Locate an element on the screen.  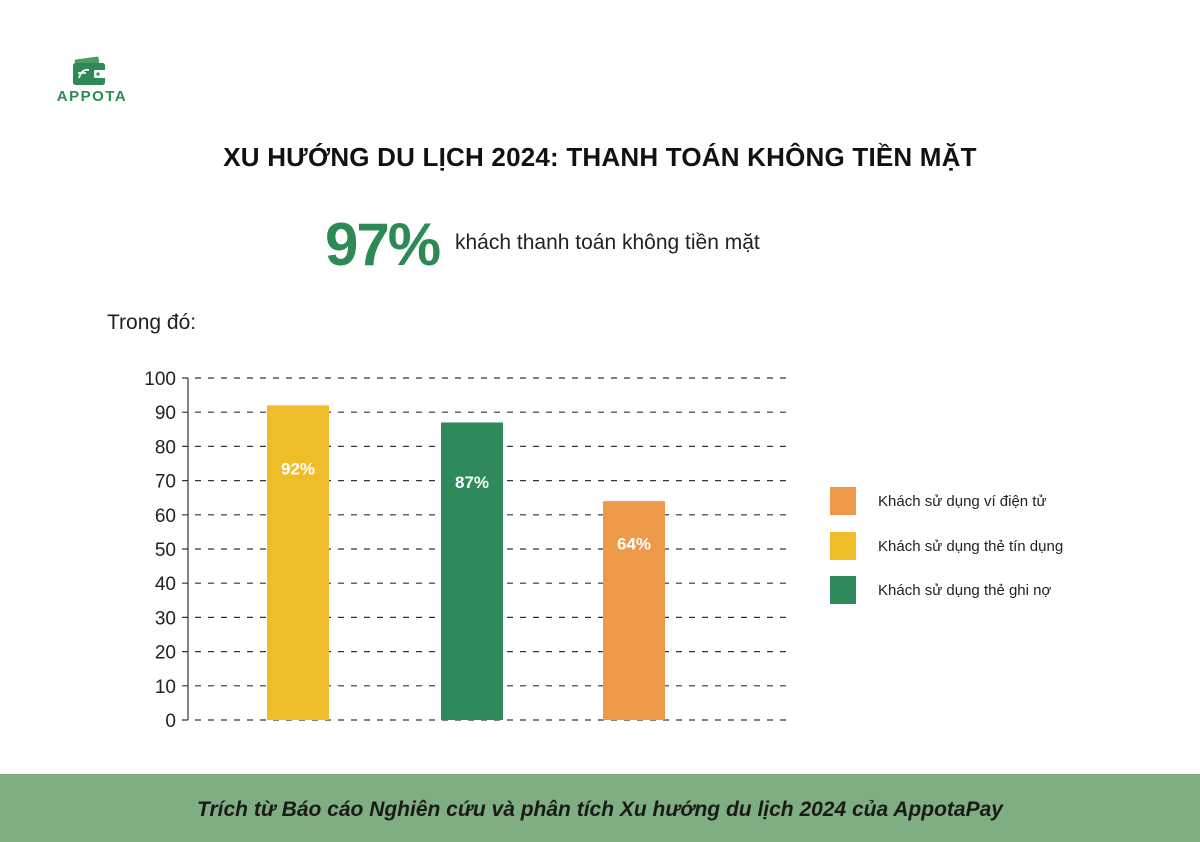
y-tick-label: 60 is located at coordinates (165, 516).